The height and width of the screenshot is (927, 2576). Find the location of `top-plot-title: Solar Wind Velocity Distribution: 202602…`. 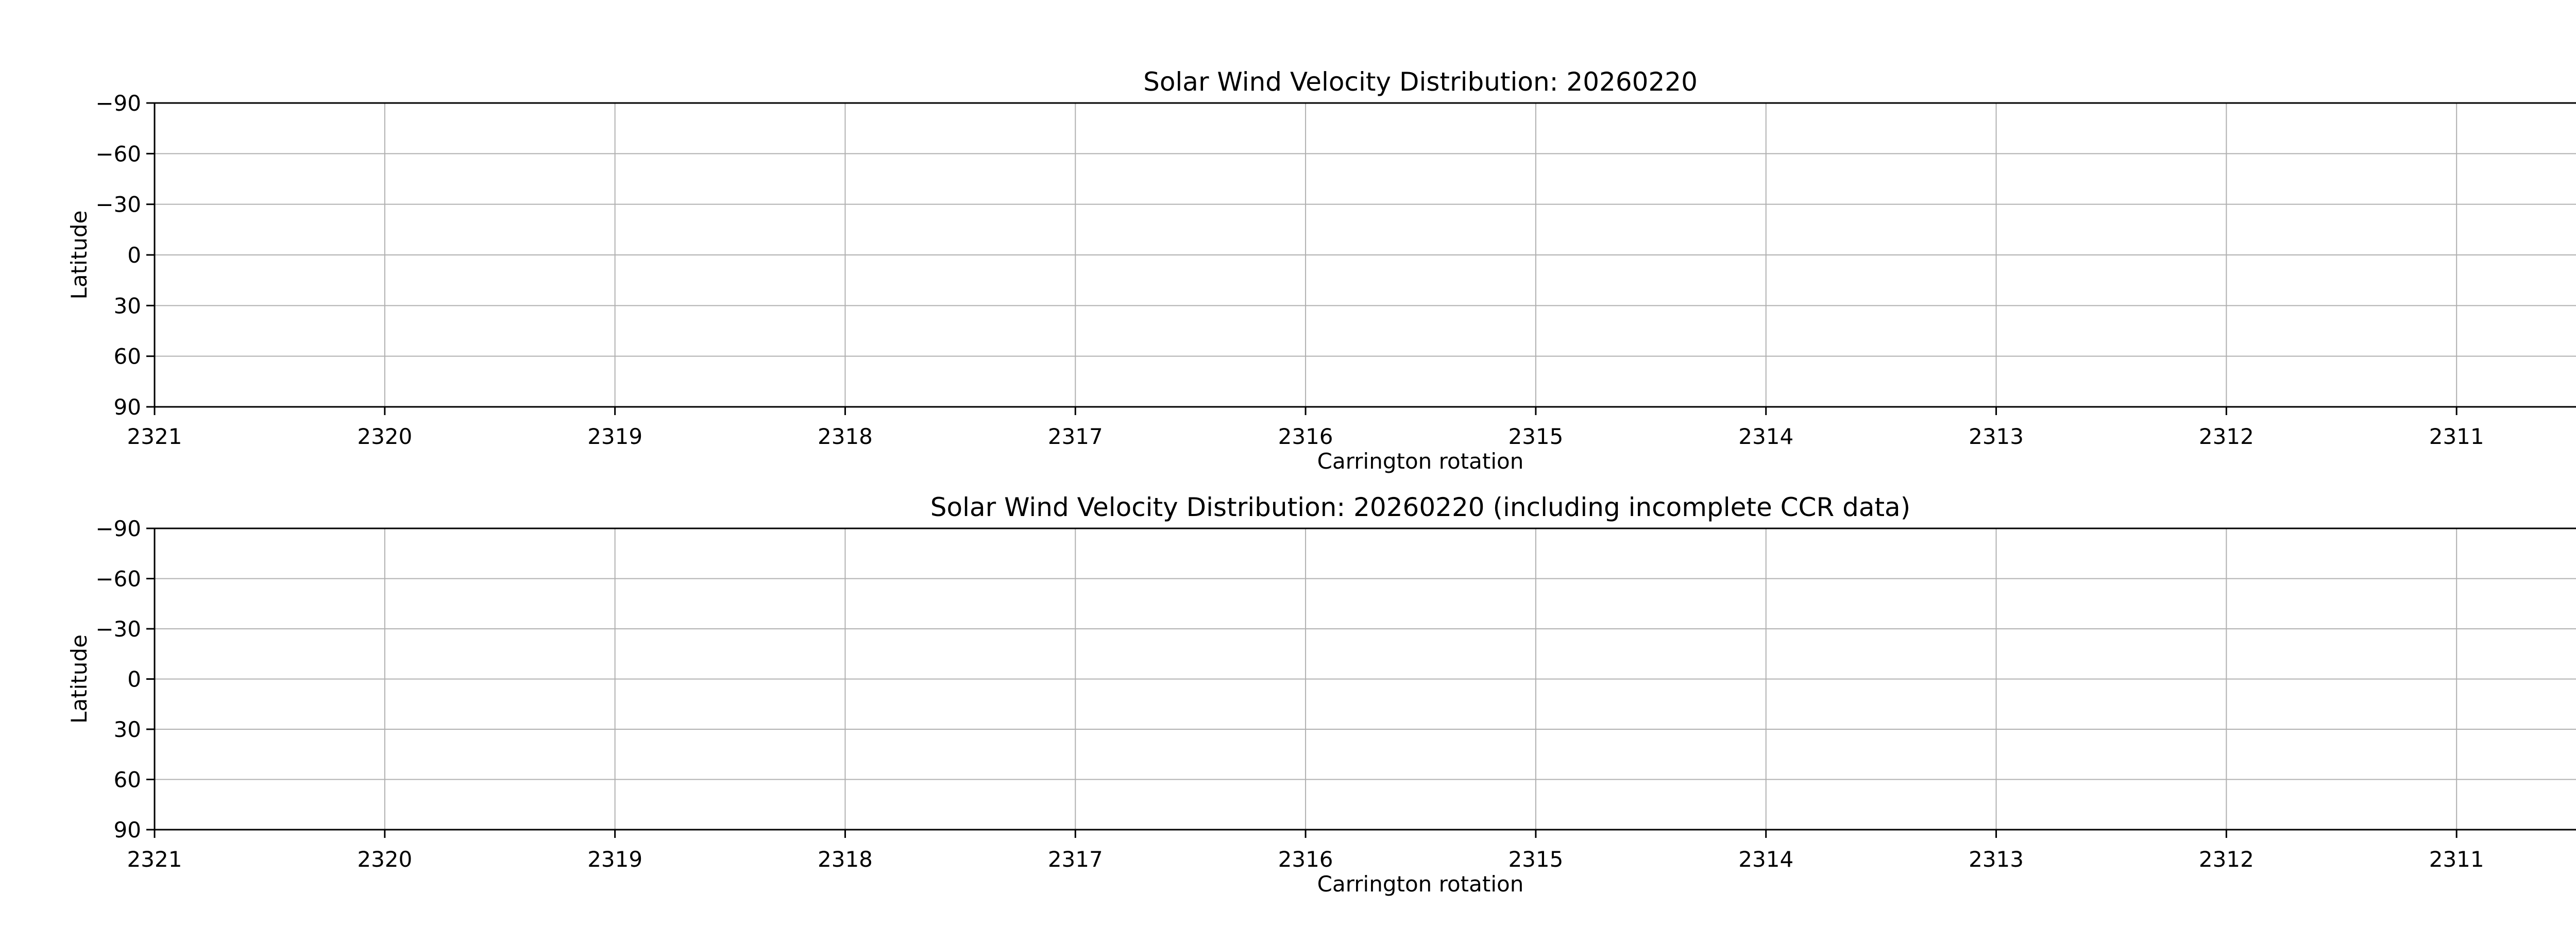

top-plot-title: Solar Wind Velocity Distribution: 202602… is located at coordinates (1420, 82).